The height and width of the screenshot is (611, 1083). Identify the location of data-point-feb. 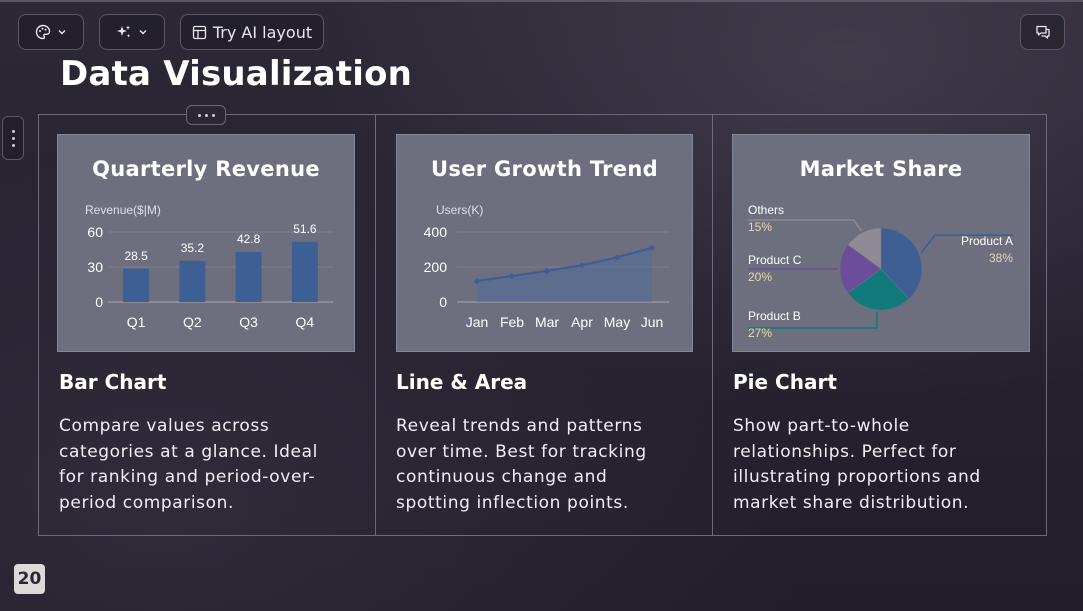
(512, 276).